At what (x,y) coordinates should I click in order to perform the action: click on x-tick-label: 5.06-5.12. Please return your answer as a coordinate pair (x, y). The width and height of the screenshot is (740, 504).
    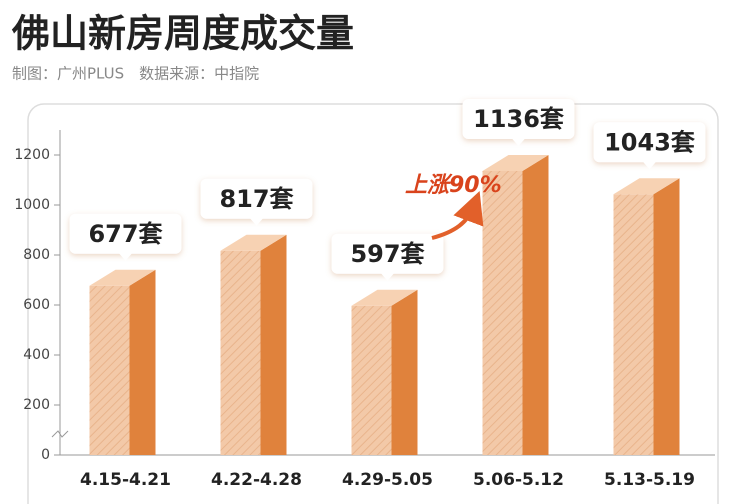
    Looking at the image, I should click on (518, 480).